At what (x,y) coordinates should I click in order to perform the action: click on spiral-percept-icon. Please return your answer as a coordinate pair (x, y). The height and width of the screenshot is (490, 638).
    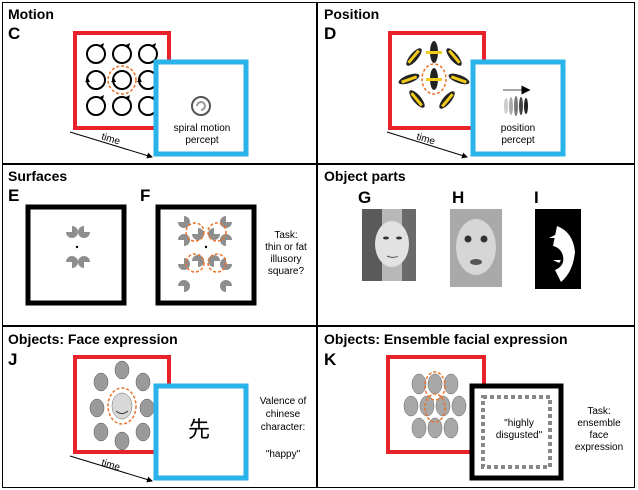
    Looking at the image, I should click on (201, 106).